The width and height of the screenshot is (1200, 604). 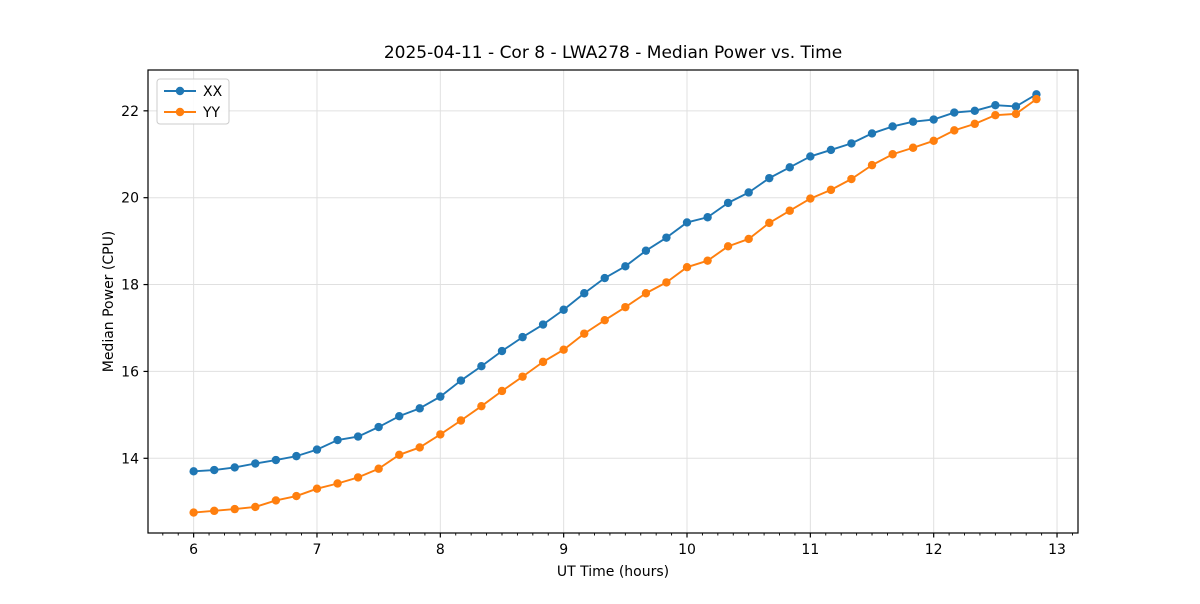 What do you see at coordinates (109, 302) in the screenshot?
I see `y-axis-label: Median Power (CPU)` at bounding box center [109, 302].